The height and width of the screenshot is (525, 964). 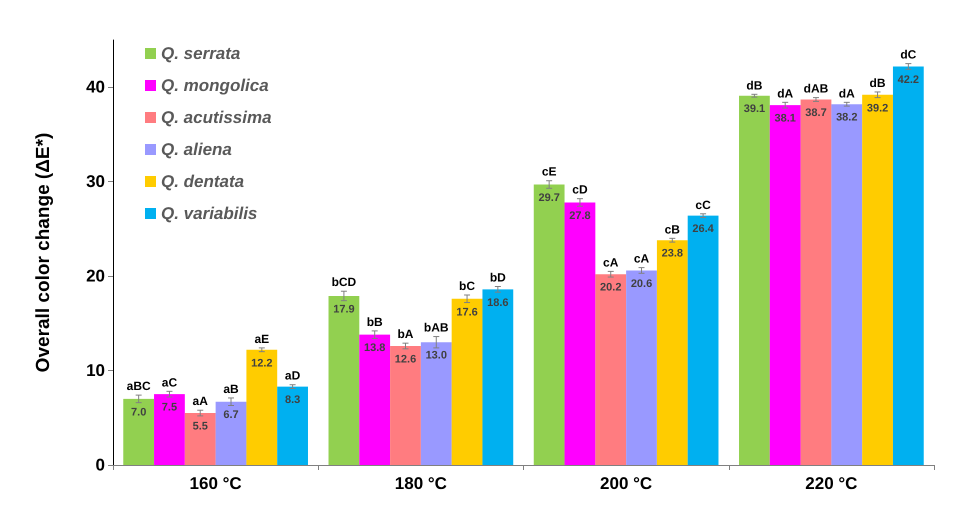 I want to click on data-label: 17.9, so click(x=344, y=309).